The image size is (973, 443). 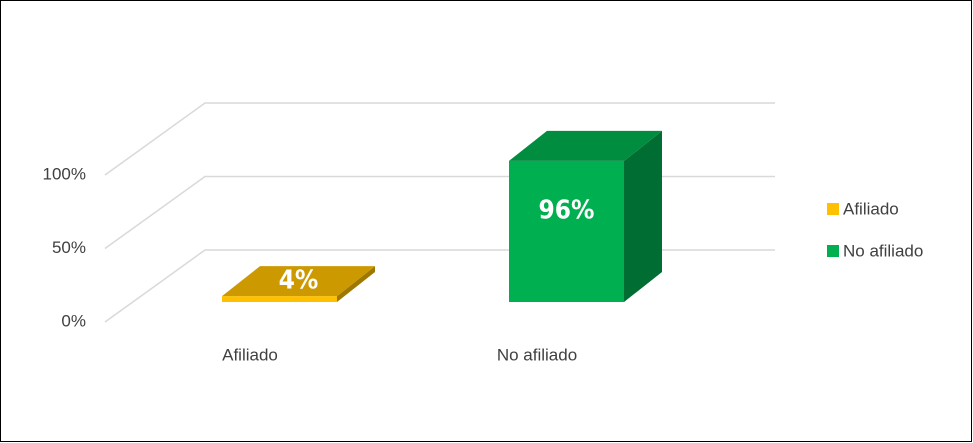 What do you see at coordinates (439, 139) in the screenshot?
I see `grid-line` at bounding box center [439, 139].